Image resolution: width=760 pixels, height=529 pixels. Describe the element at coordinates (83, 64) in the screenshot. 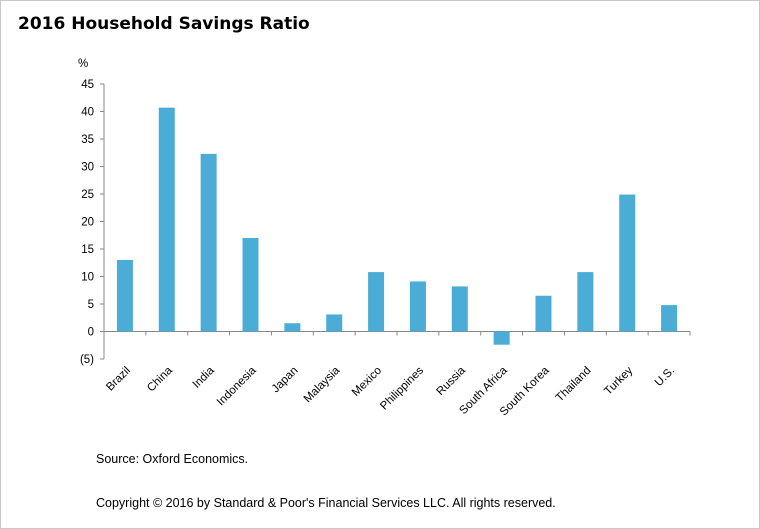

I see `y-axis-label: %` at that location.